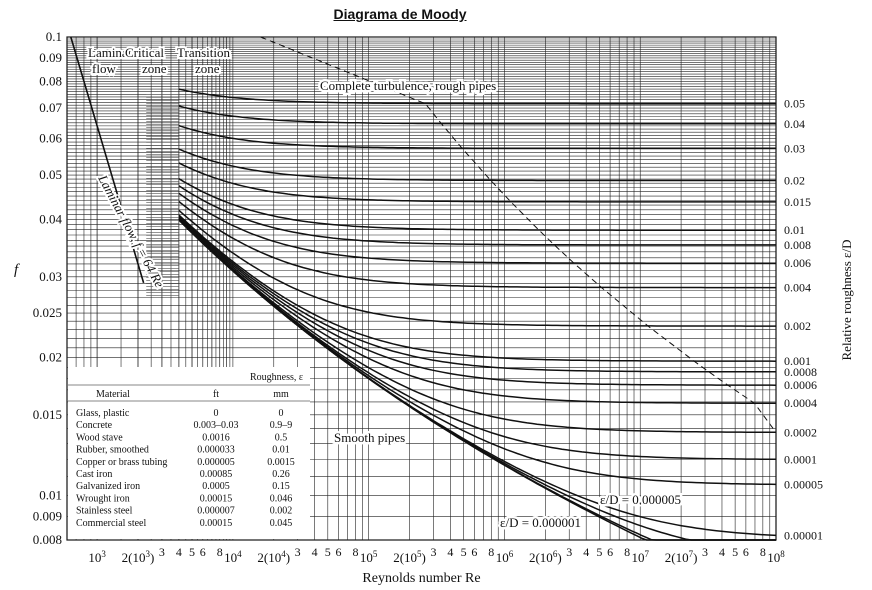  What do you see at coordinates (281, 523) in the screenshot?
I see `table-cell: 0.045` at bounding box center [281, 523].